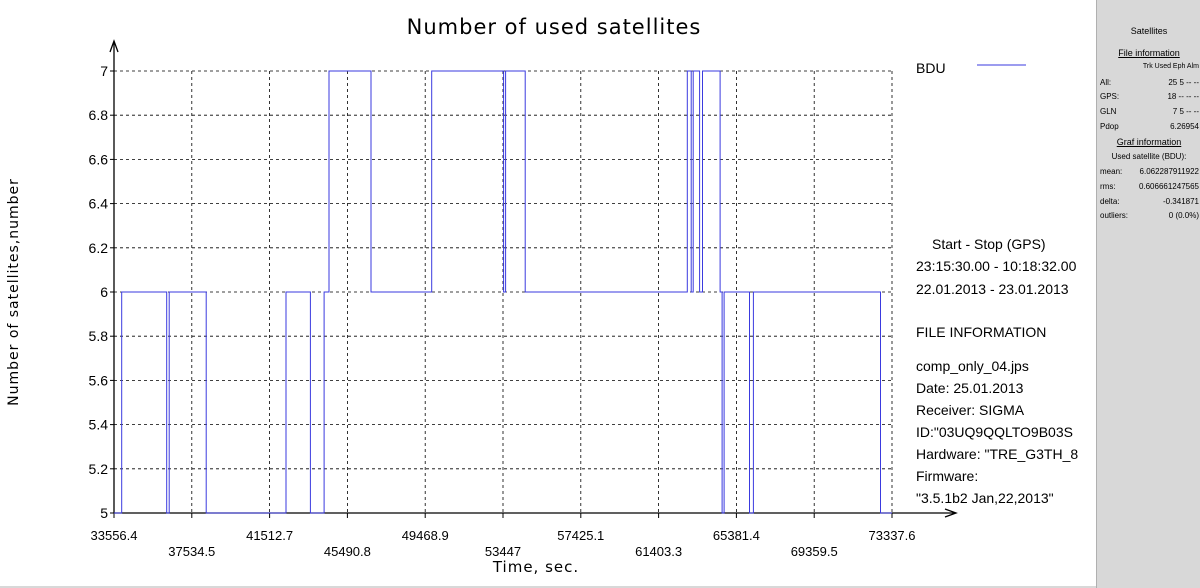  Describe the element at coordinates (1108, 186) in the screenshot. I see `stat-rms-label: rms:` at that location.